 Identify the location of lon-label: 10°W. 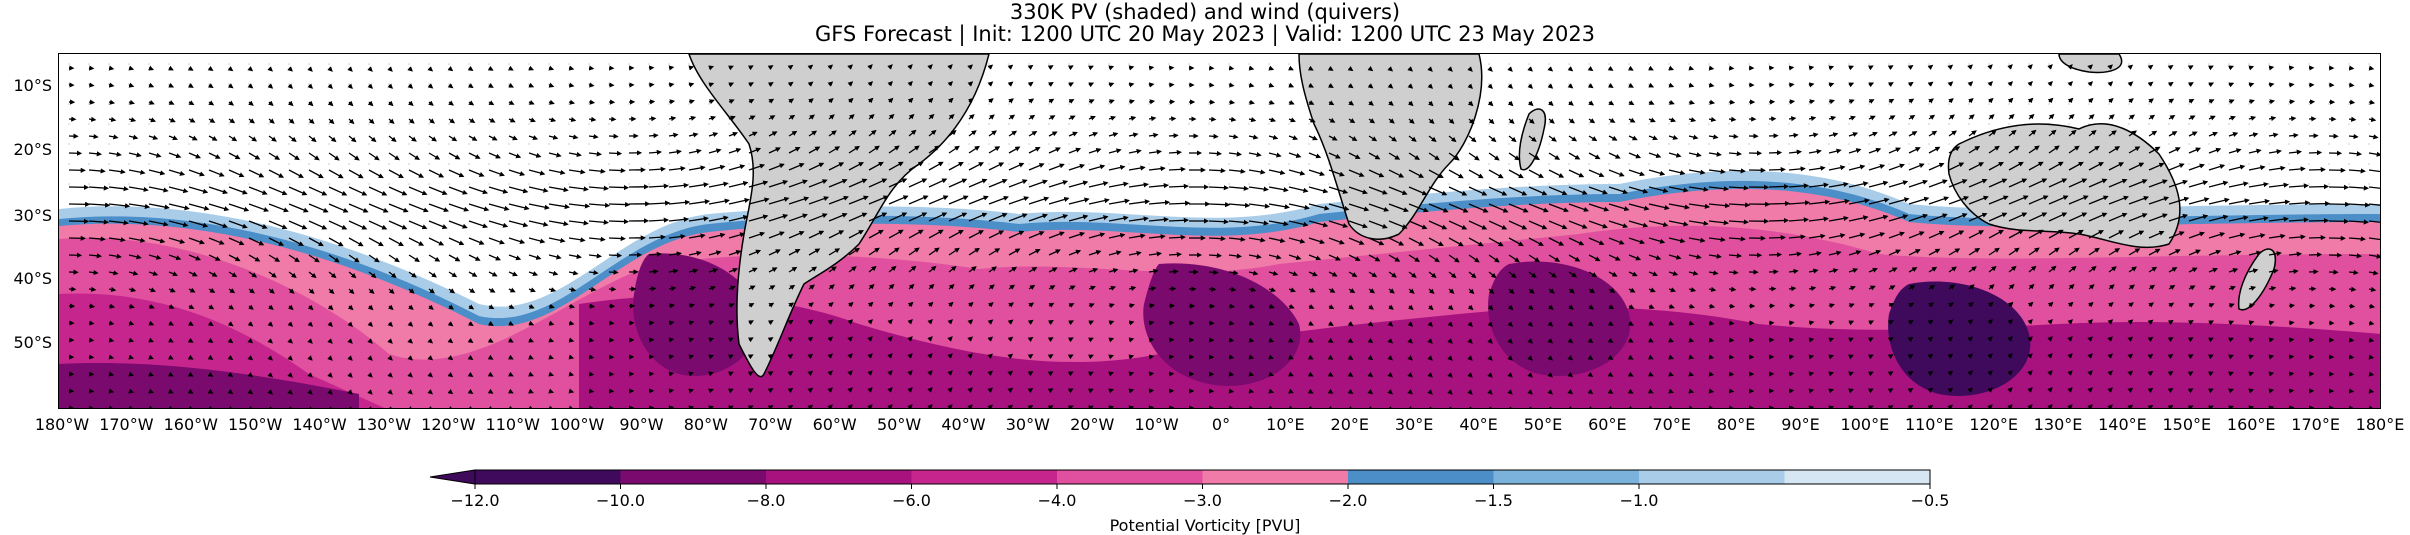
(1157, 425).